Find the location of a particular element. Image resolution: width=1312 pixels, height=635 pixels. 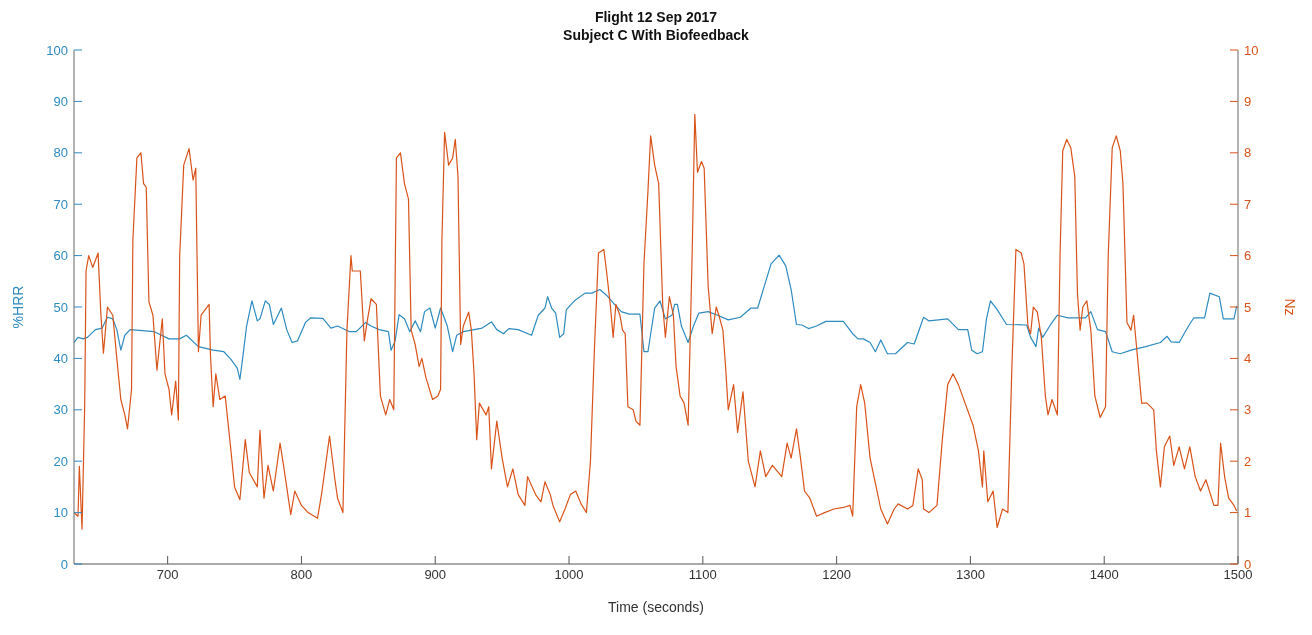

y-tick-label: 70 is located at coordinates (60, 204).